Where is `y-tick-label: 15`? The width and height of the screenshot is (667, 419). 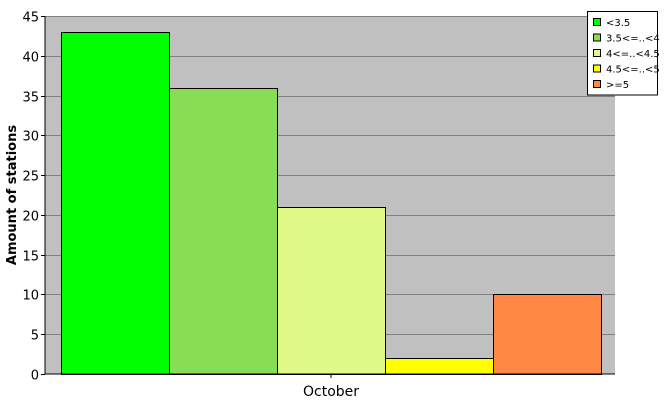
y-tick-label: 15 is located at coordinates (30, 257).